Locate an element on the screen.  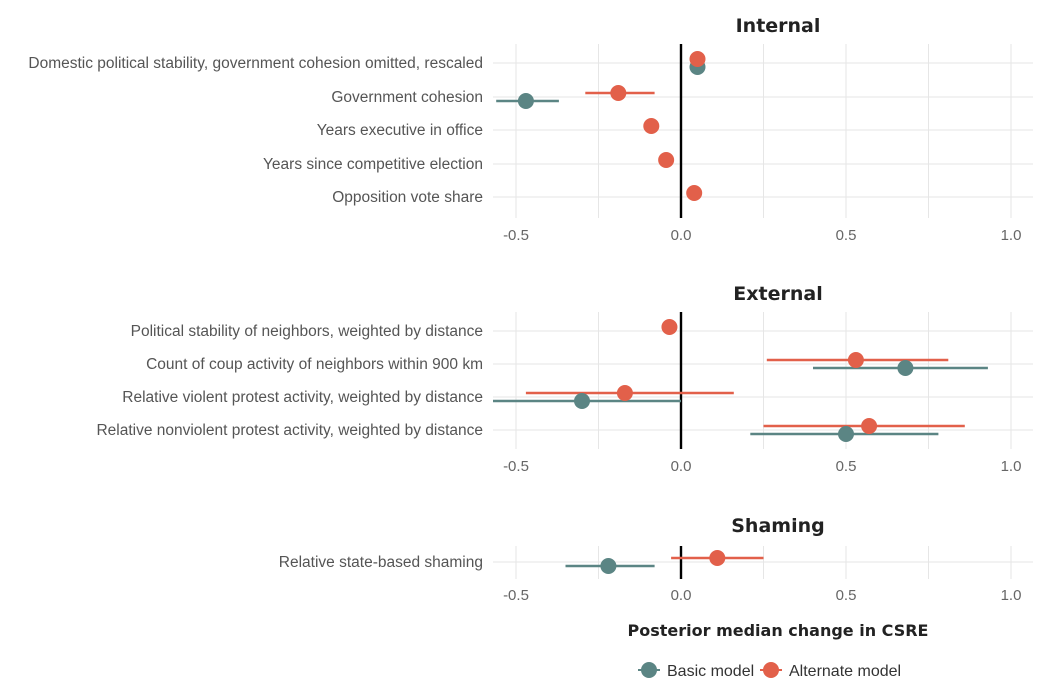
category-label: Government cohesion is located at coordinates (407, 97).